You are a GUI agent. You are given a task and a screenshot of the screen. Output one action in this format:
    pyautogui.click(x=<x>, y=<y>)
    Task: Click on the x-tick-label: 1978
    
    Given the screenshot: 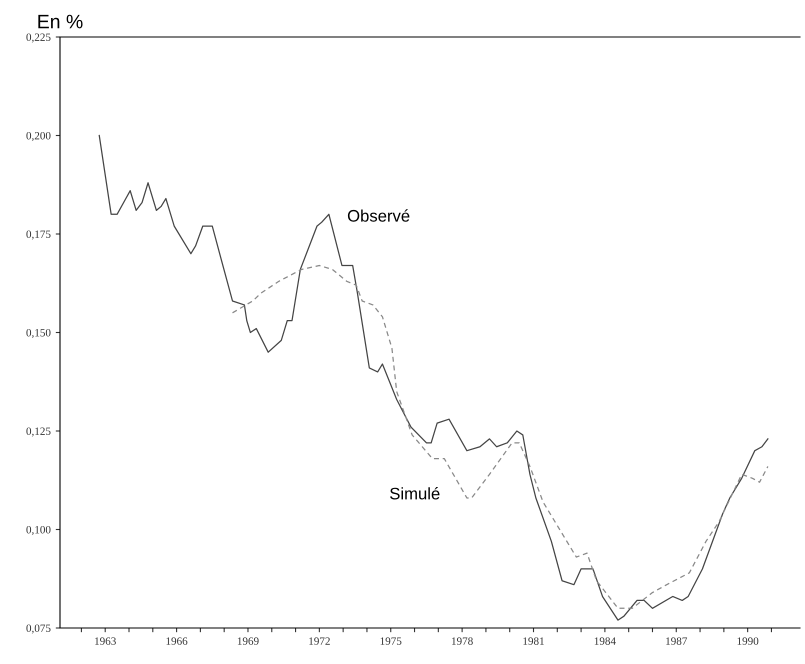 What is the action you would take?
    pyautogui.click(x=462, y=641)
    